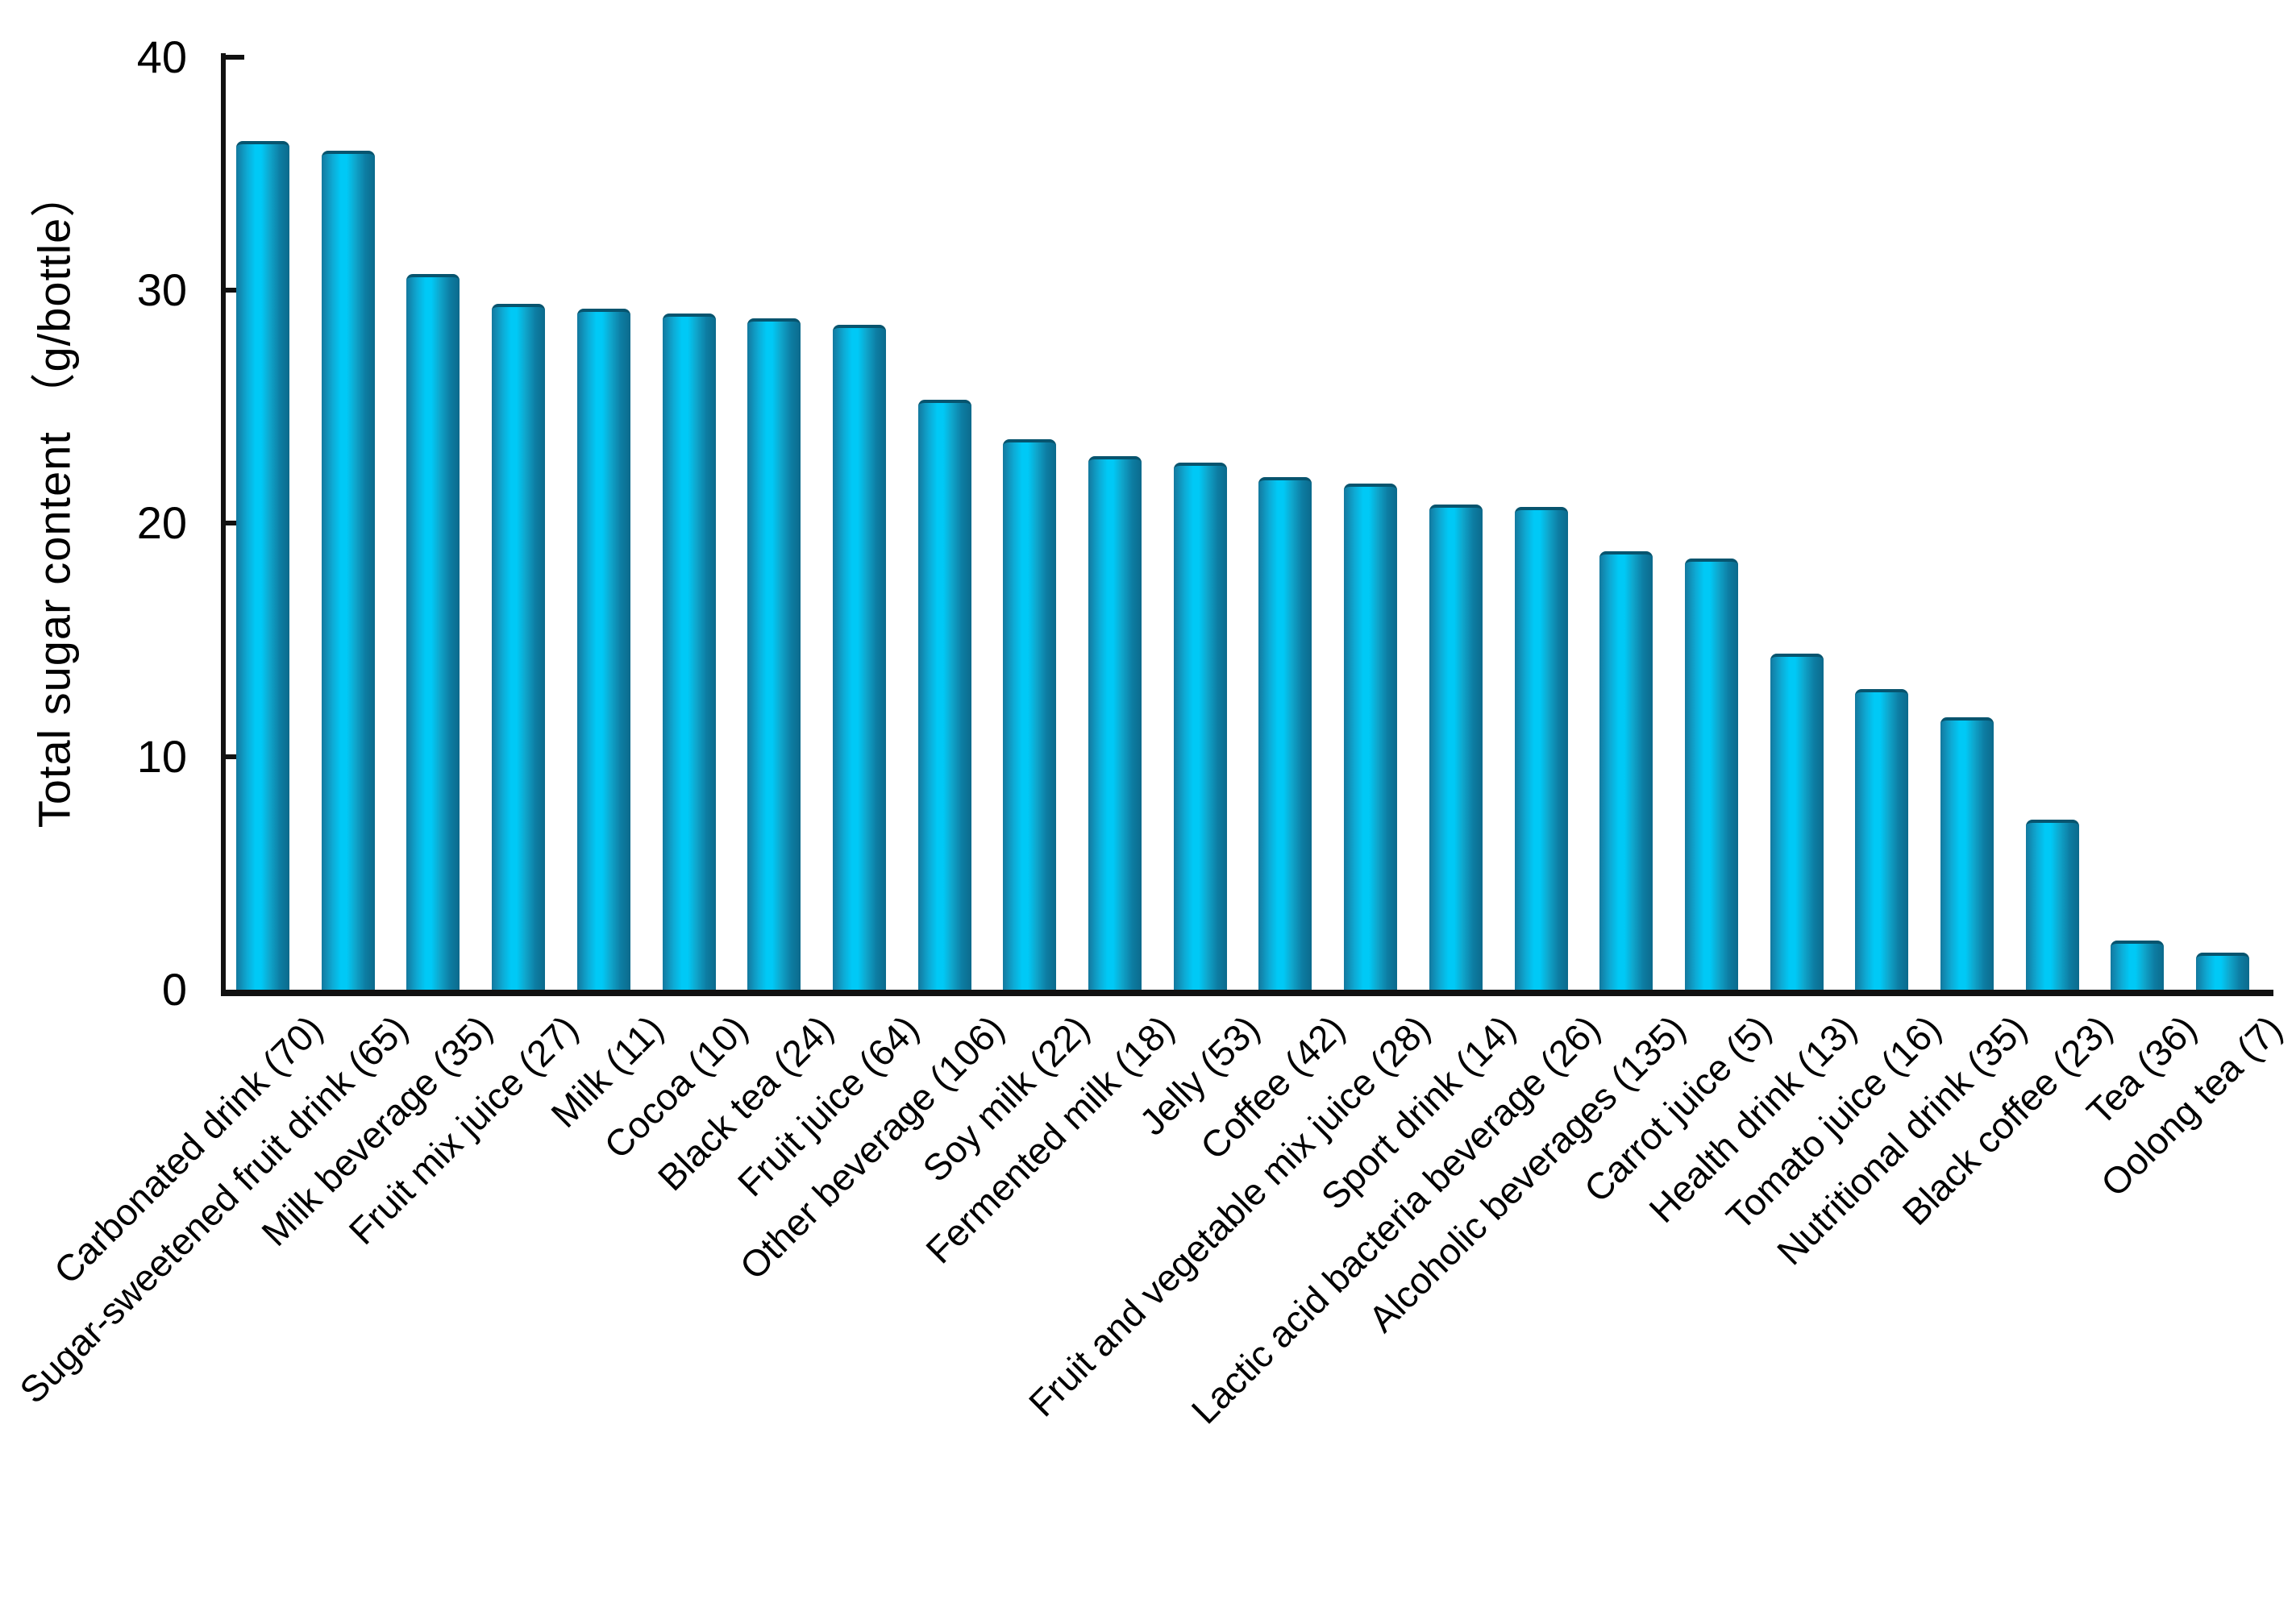 Image resolution: width=2296 pixels, height=1599 pixels. What do you see at coordinates (161, 289) in the screenshot?
I see `y-axis-tick-label-30: 30` at bounding box center [161, 289].